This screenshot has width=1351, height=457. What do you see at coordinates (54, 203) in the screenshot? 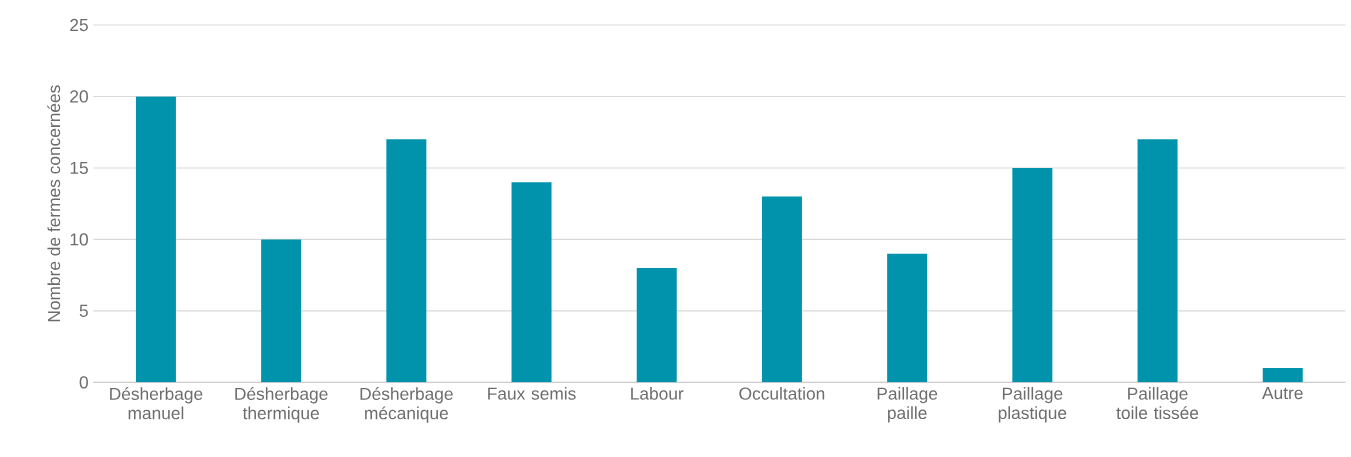
I see `y-axis-title: Nombre de fermes concernées` at bounding box center [54, 203].